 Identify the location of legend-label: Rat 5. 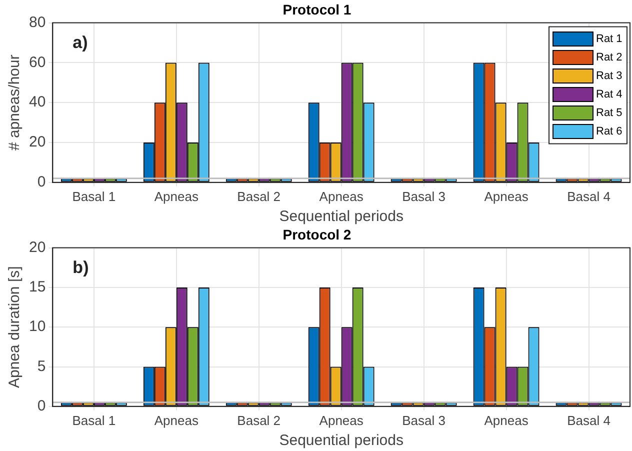
(609, 113).